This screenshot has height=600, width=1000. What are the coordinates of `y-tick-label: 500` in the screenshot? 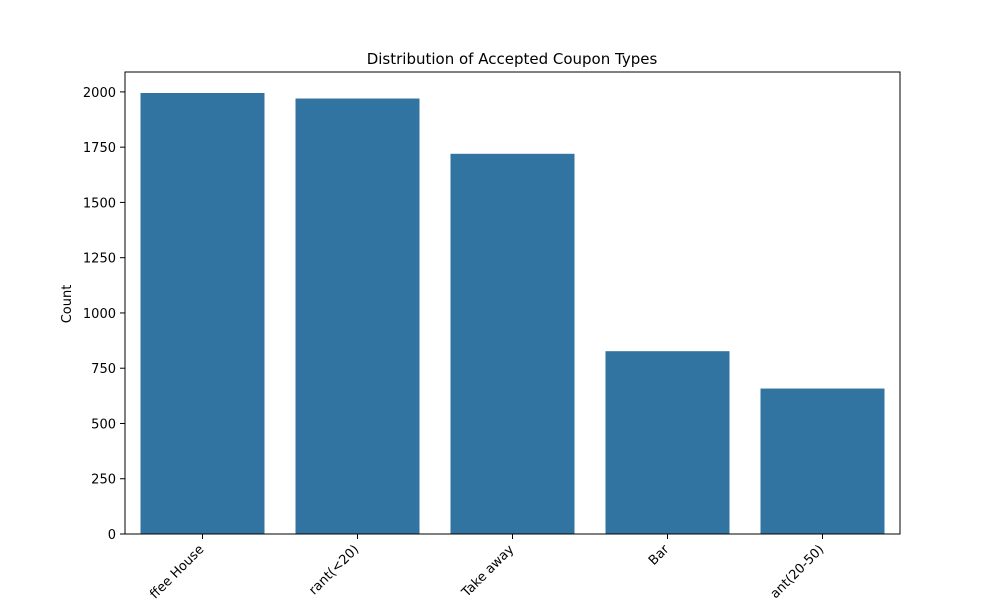 It's located at (103, 424).